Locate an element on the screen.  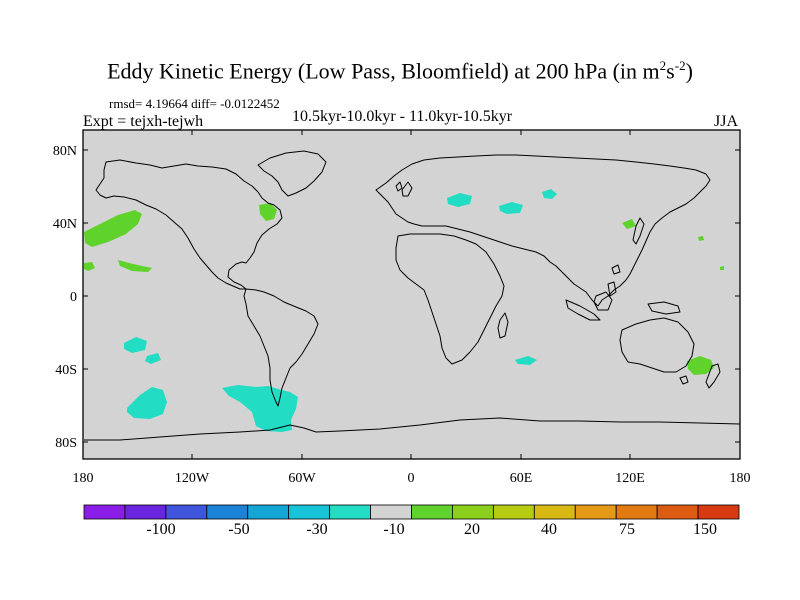
patch-australia is located at coordinates (700, 365).